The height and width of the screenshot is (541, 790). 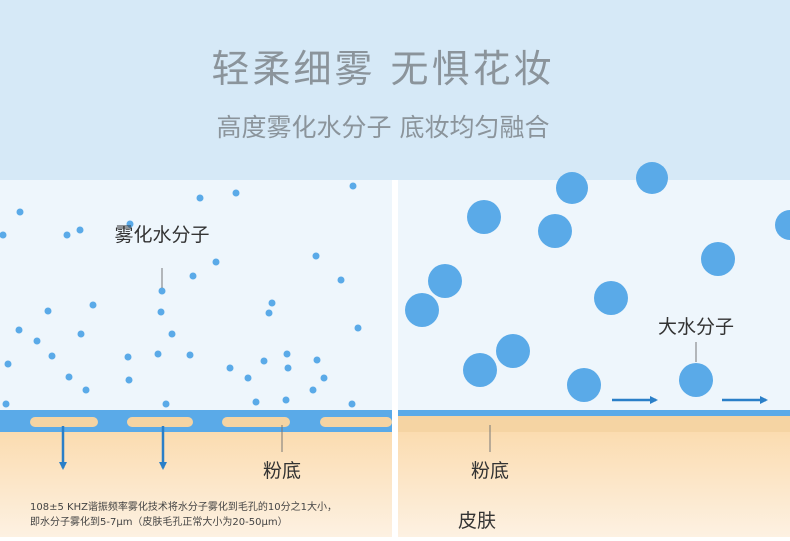 What do you see at coordinates (383, 127) in the screenshot?
I see `subtitle: 高度雾化水分子 底妆均匀融合` at bounding box center [383, 127].